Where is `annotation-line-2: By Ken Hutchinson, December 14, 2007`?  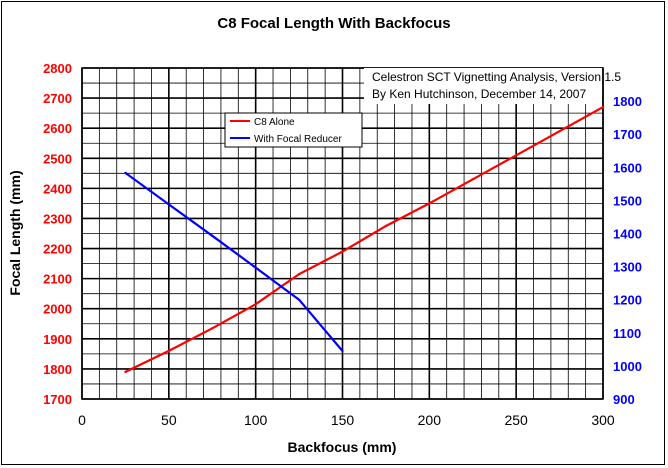
annotation-line-2: By Ken Hutchinson, December 14, 2007 is located at coordinates (479, 94).